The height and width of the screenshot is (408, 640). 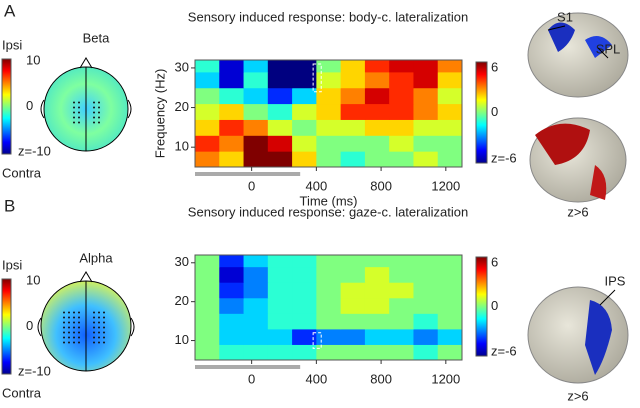 What do you see at coordinates (317, 340) in the screenshot?
I see `highlight-box` at bounding box center [317, 340].